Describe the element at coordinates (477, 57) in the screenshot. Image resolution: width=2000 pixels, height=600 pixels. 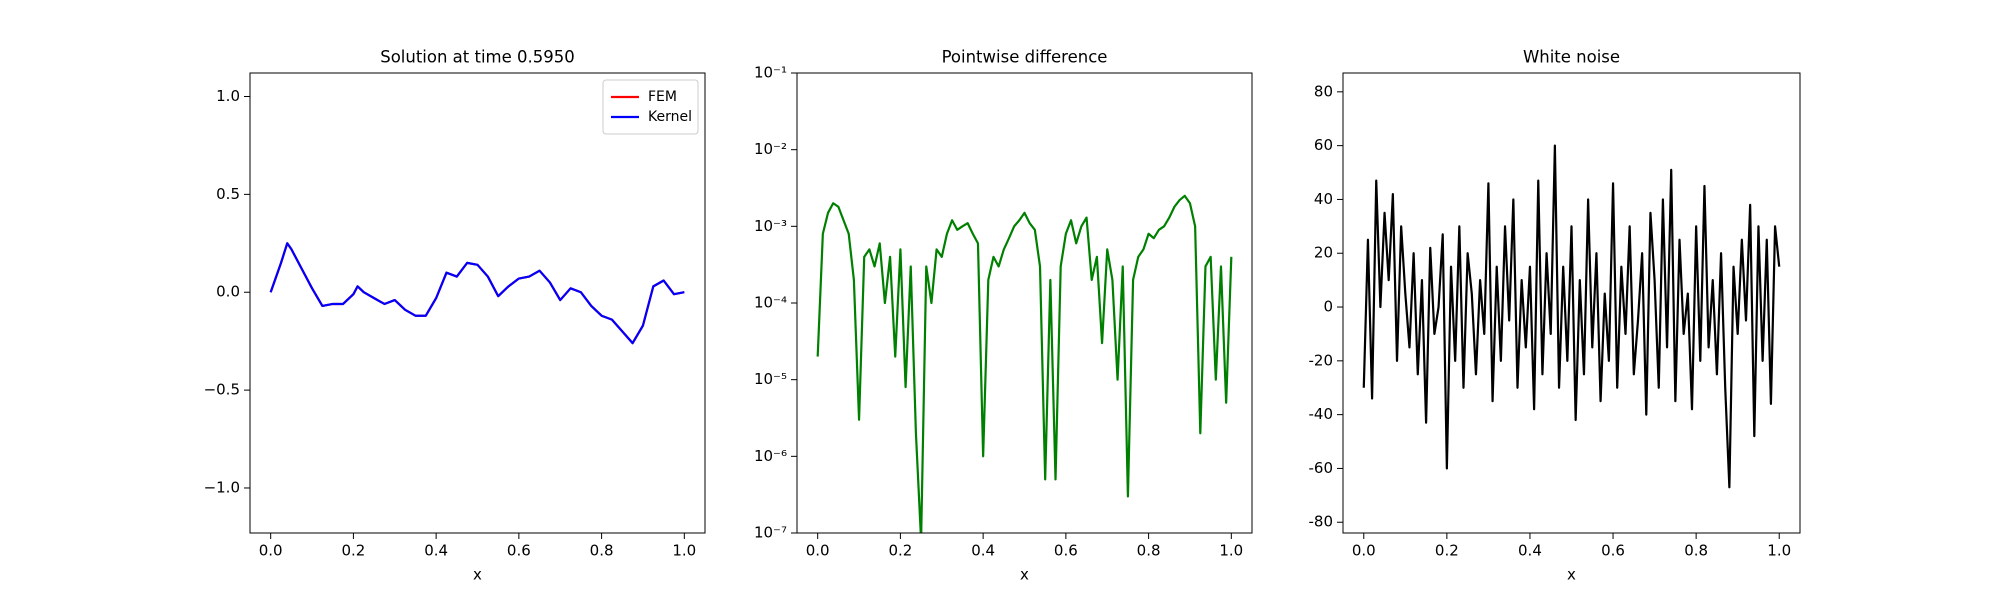
I see `chart-title: Solution at time 0.5950` at that location.